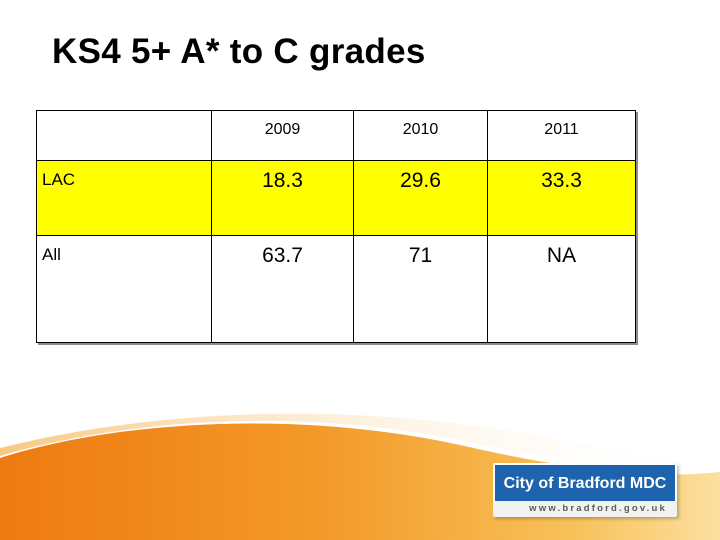 The image size is (720, 540). I want to click on bradford-logo: City of Bradford MDC www.bradford.gov.uk, so click(585, 490).